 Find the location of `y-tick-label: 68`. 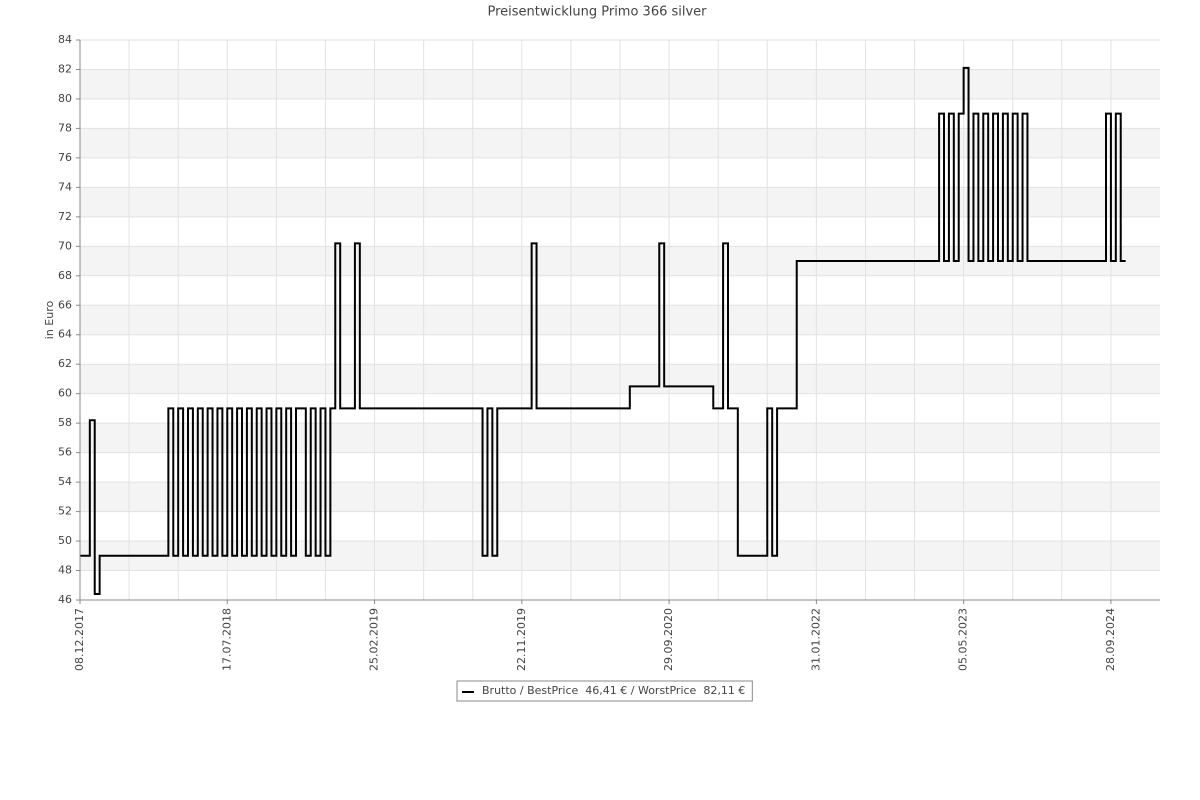

y-tick-label: 68 is located at coordinates (65, 275).